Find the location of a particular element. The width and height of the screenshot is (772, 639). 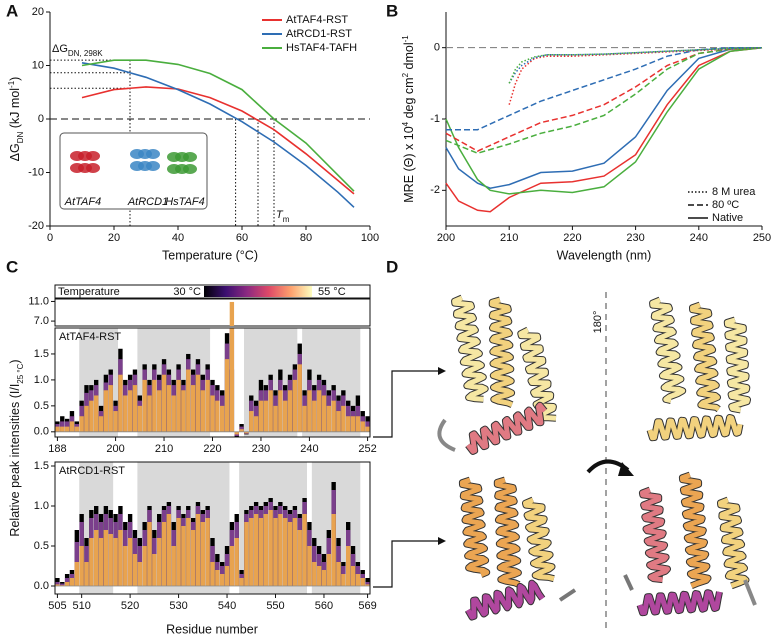

panel-series-label: AtTAF4-RST is located at coordinates (90, 337).